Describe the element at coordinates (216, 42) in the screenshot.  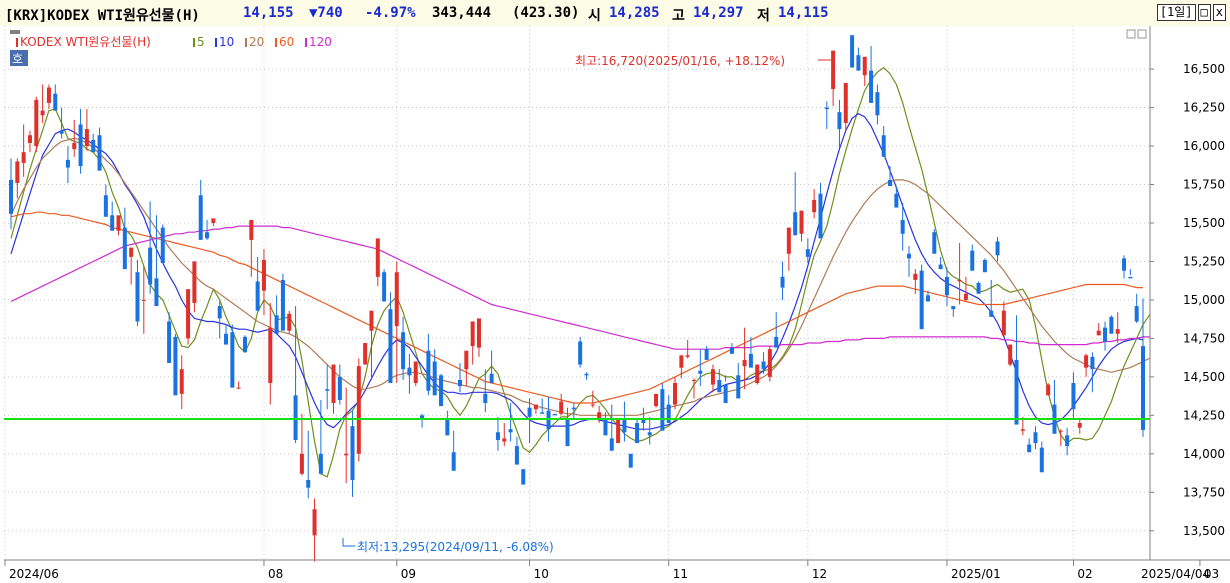
I see `legend-ma-swatch` at that location.